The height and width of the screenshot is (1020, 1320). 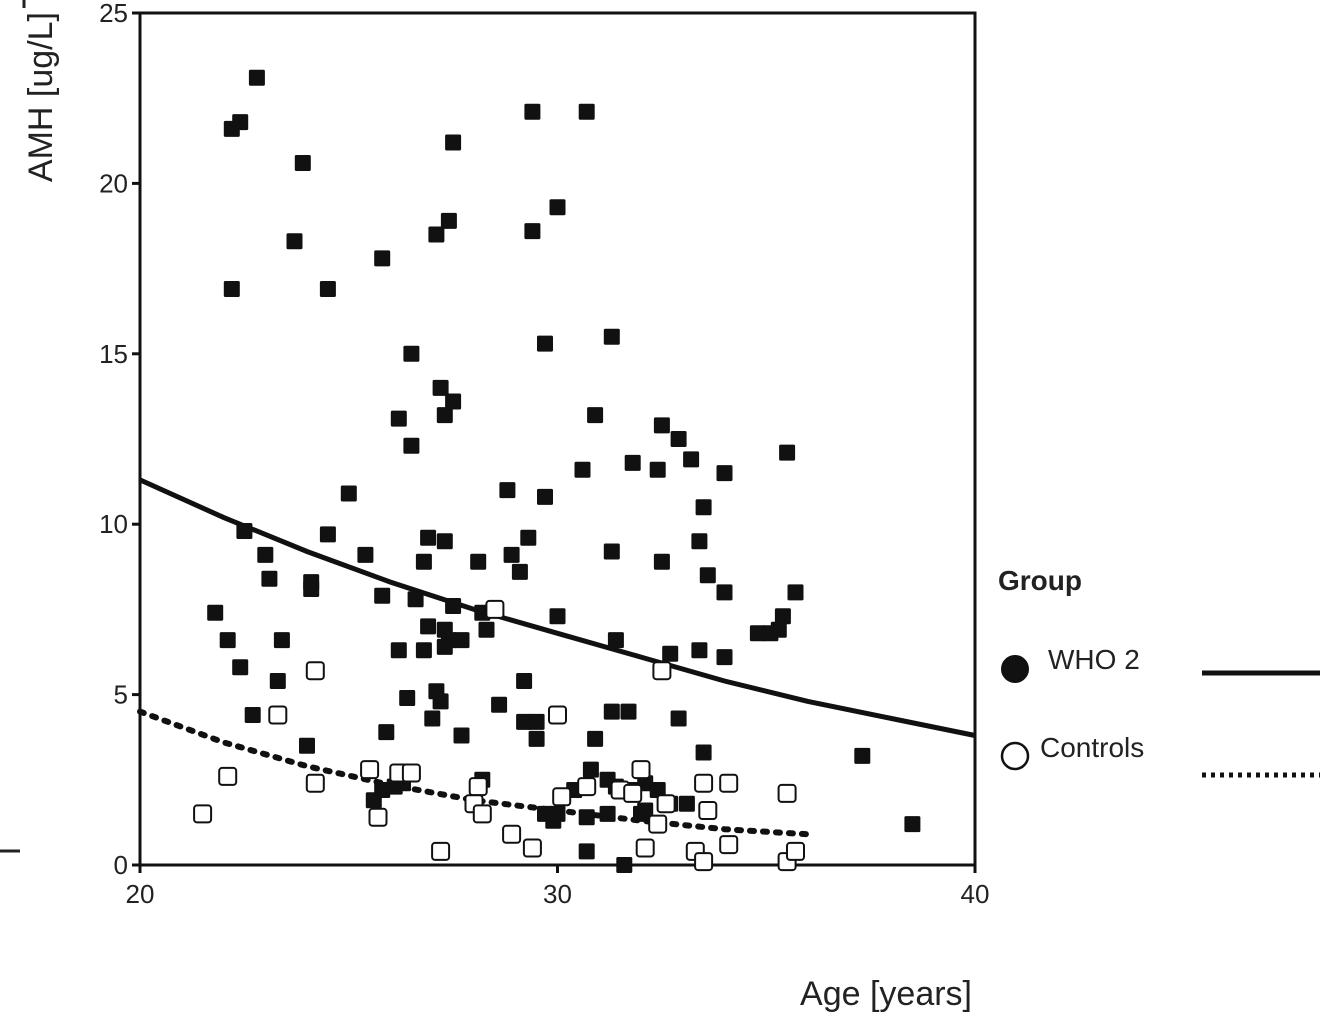 I want to click on x-tick-label: 20, so click(x=140, y=894).